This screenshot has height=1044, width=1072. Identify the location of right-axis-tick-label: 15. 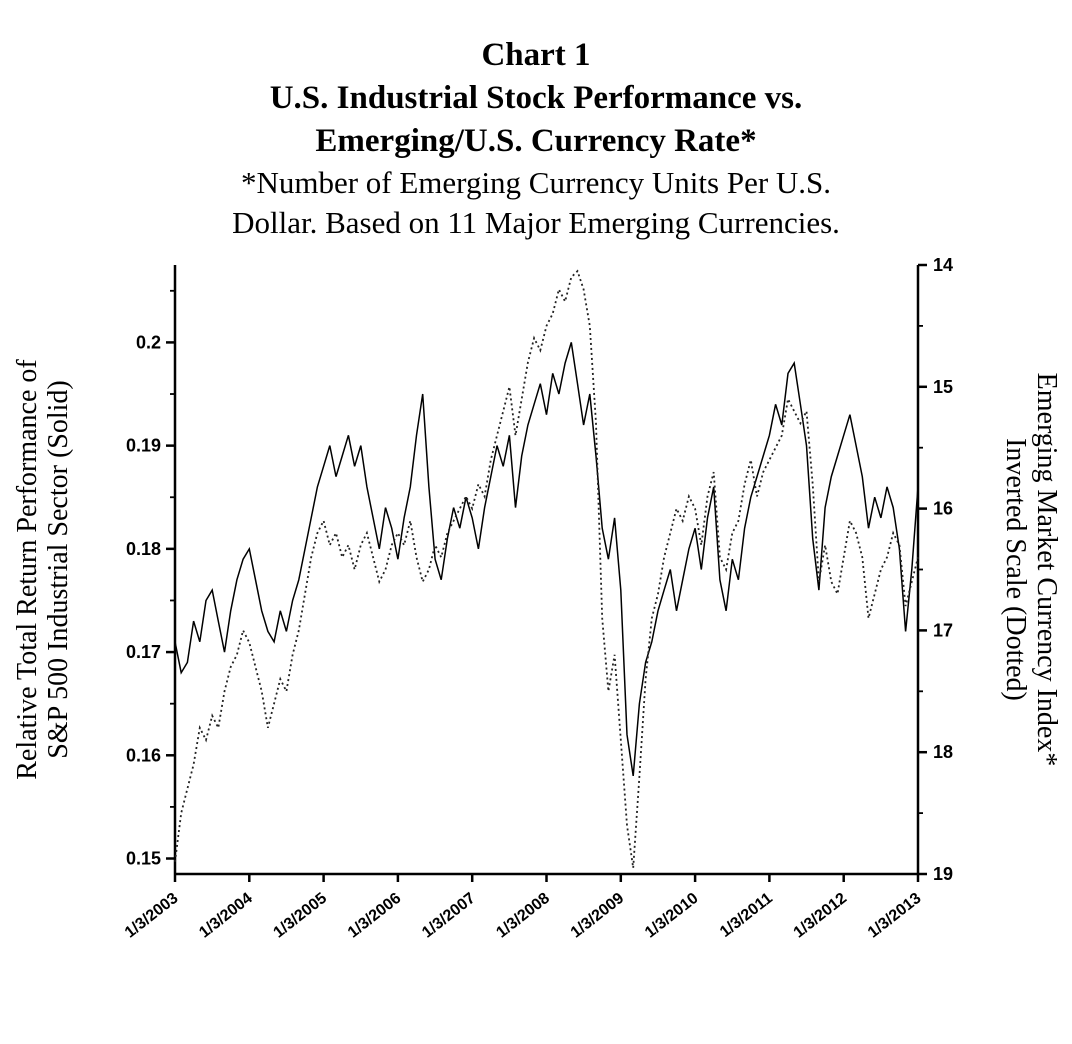
(943, 387).